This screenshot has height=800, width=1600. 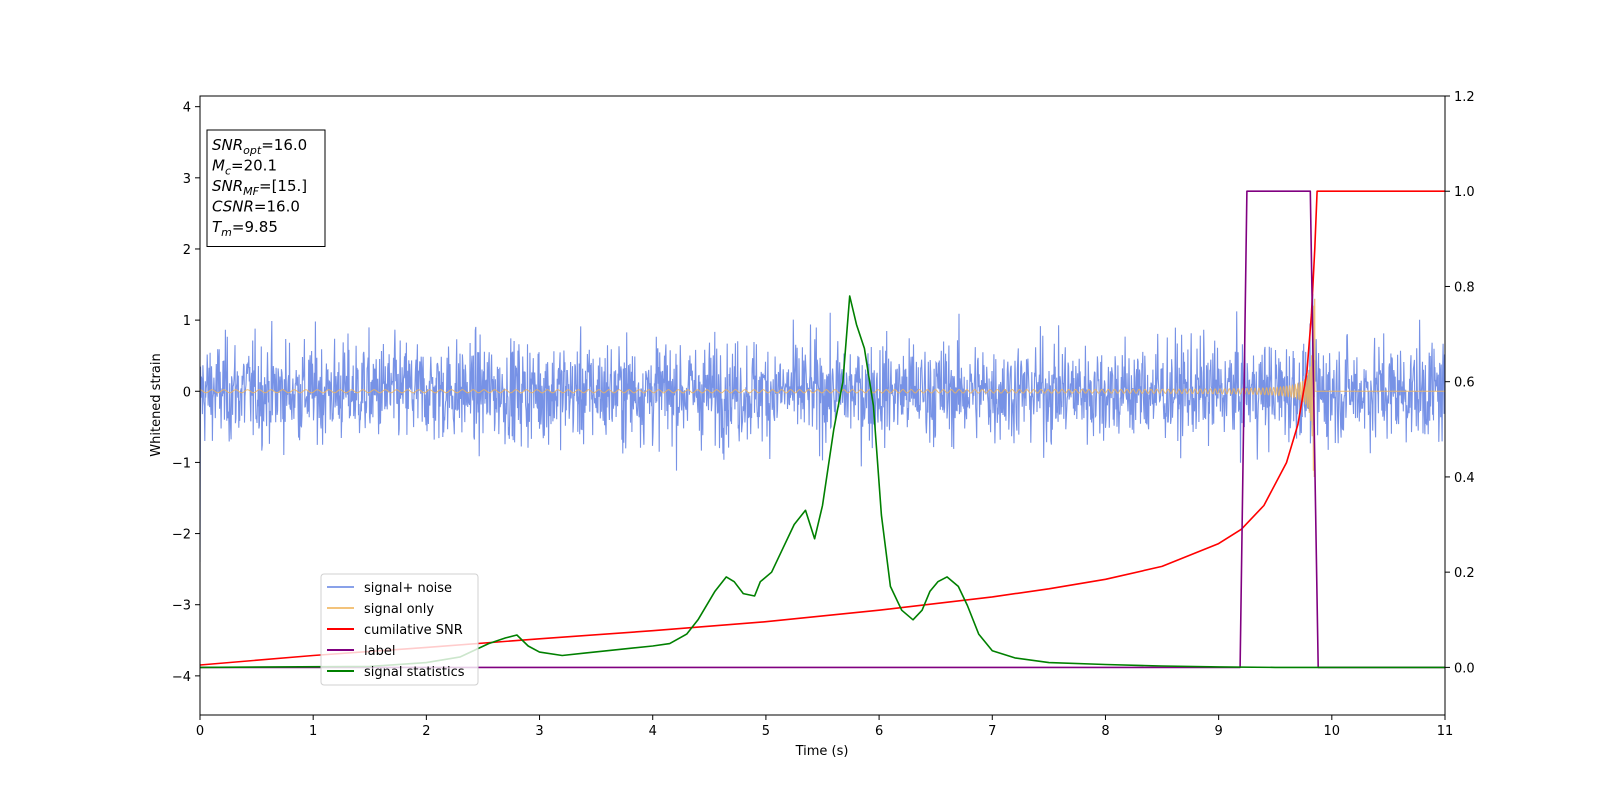 I want to click on y-right-tick-label: 0.0, so click(x=1464, y=668).